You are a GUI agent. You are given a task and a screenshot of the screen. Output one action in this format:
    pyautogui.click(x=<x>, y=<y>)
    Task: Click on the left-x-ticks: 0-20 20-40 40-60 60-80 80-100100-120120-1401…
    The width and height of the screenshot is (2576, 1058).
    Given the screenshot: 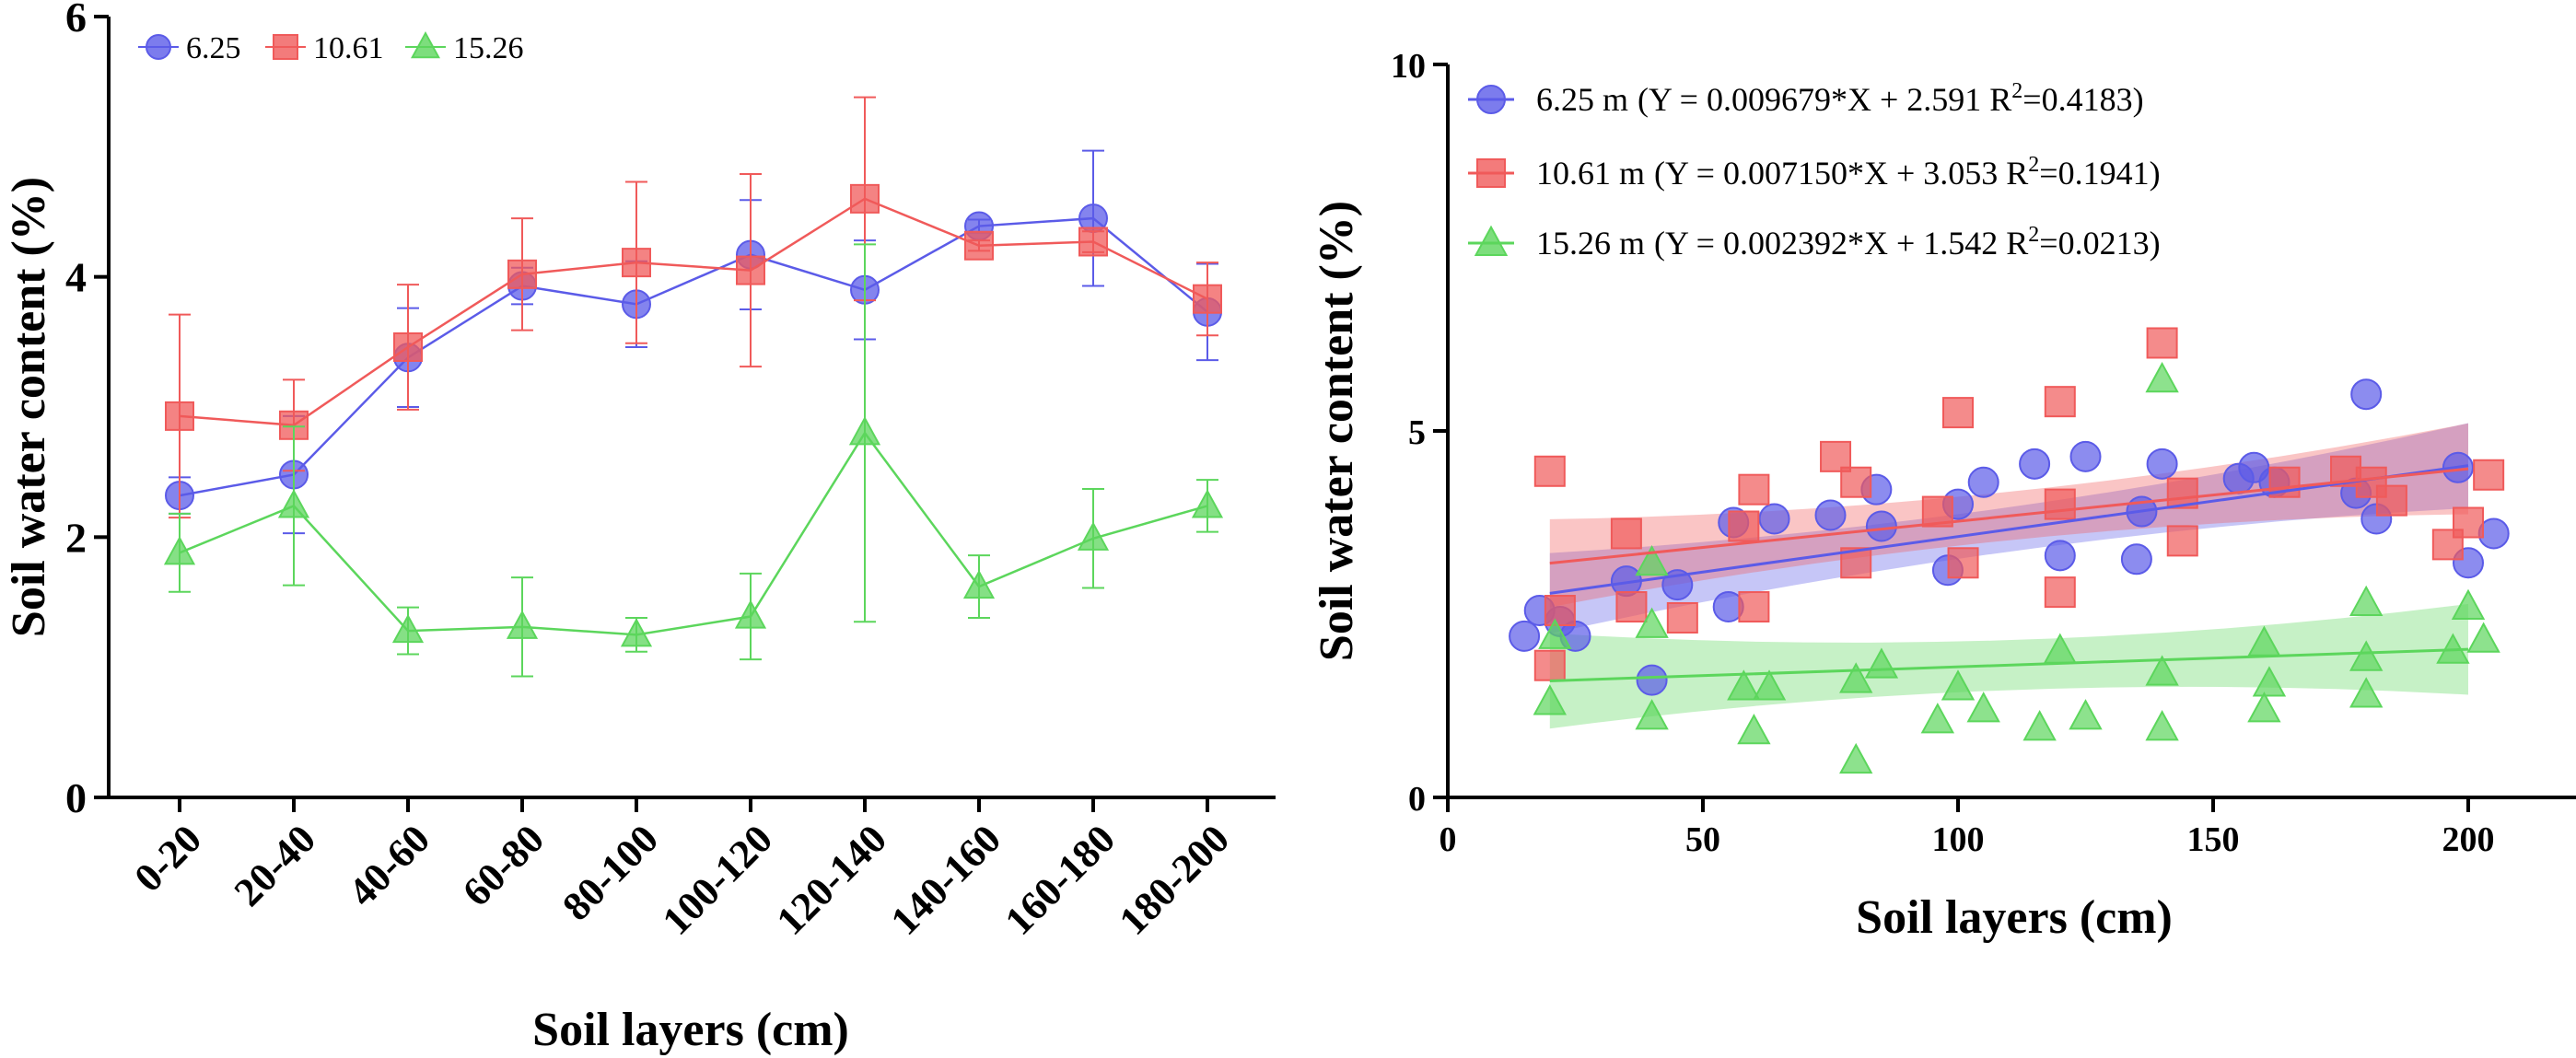 What is the action you would take?
    pyautogui.click(x=681, y=870)
    